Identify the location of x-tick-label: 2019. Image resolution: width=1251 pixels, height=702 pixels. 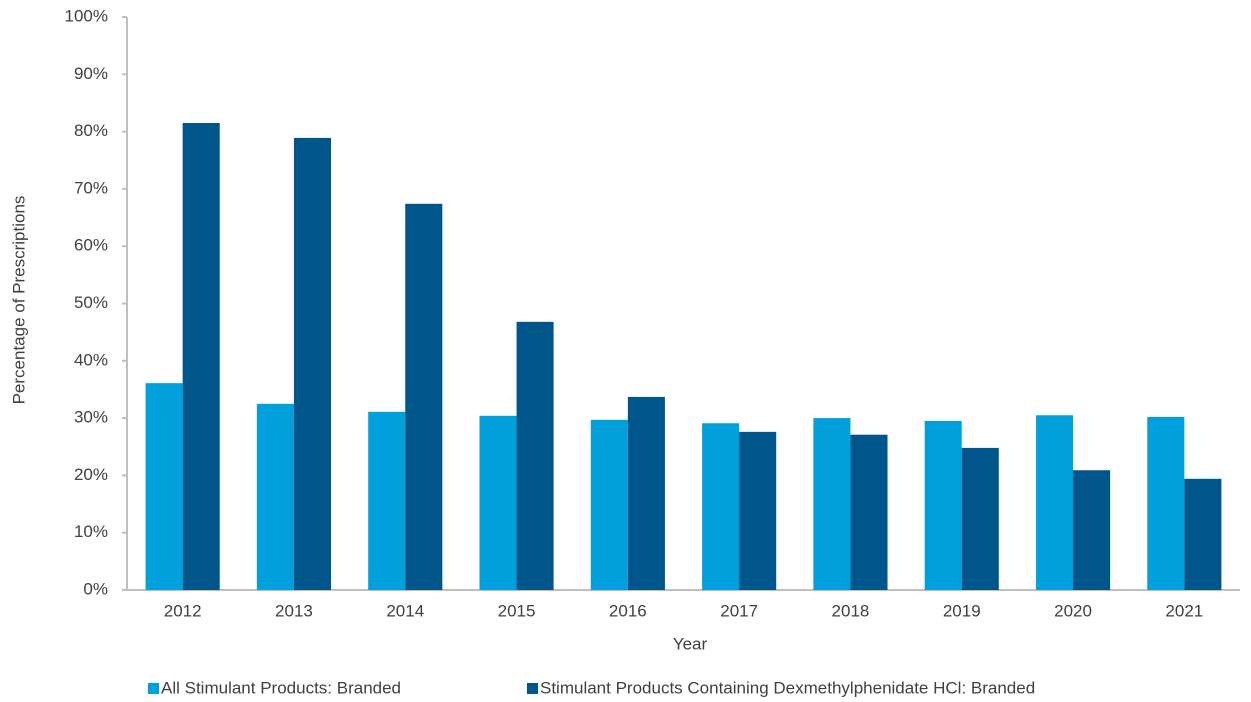
(962, 610).